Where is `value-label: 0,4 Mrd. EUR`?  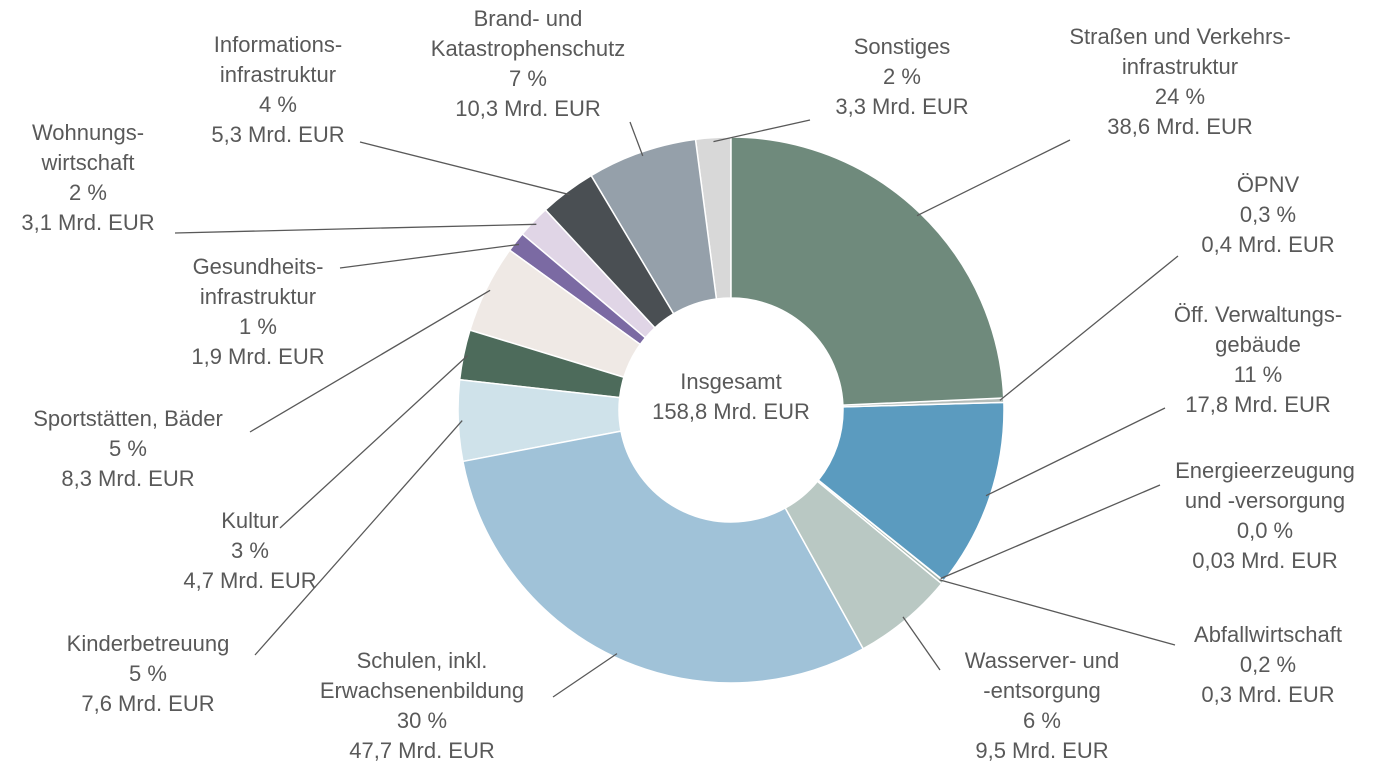
value-label: 0,4 Mrd. EUR is located at coordinates (1267, 244).